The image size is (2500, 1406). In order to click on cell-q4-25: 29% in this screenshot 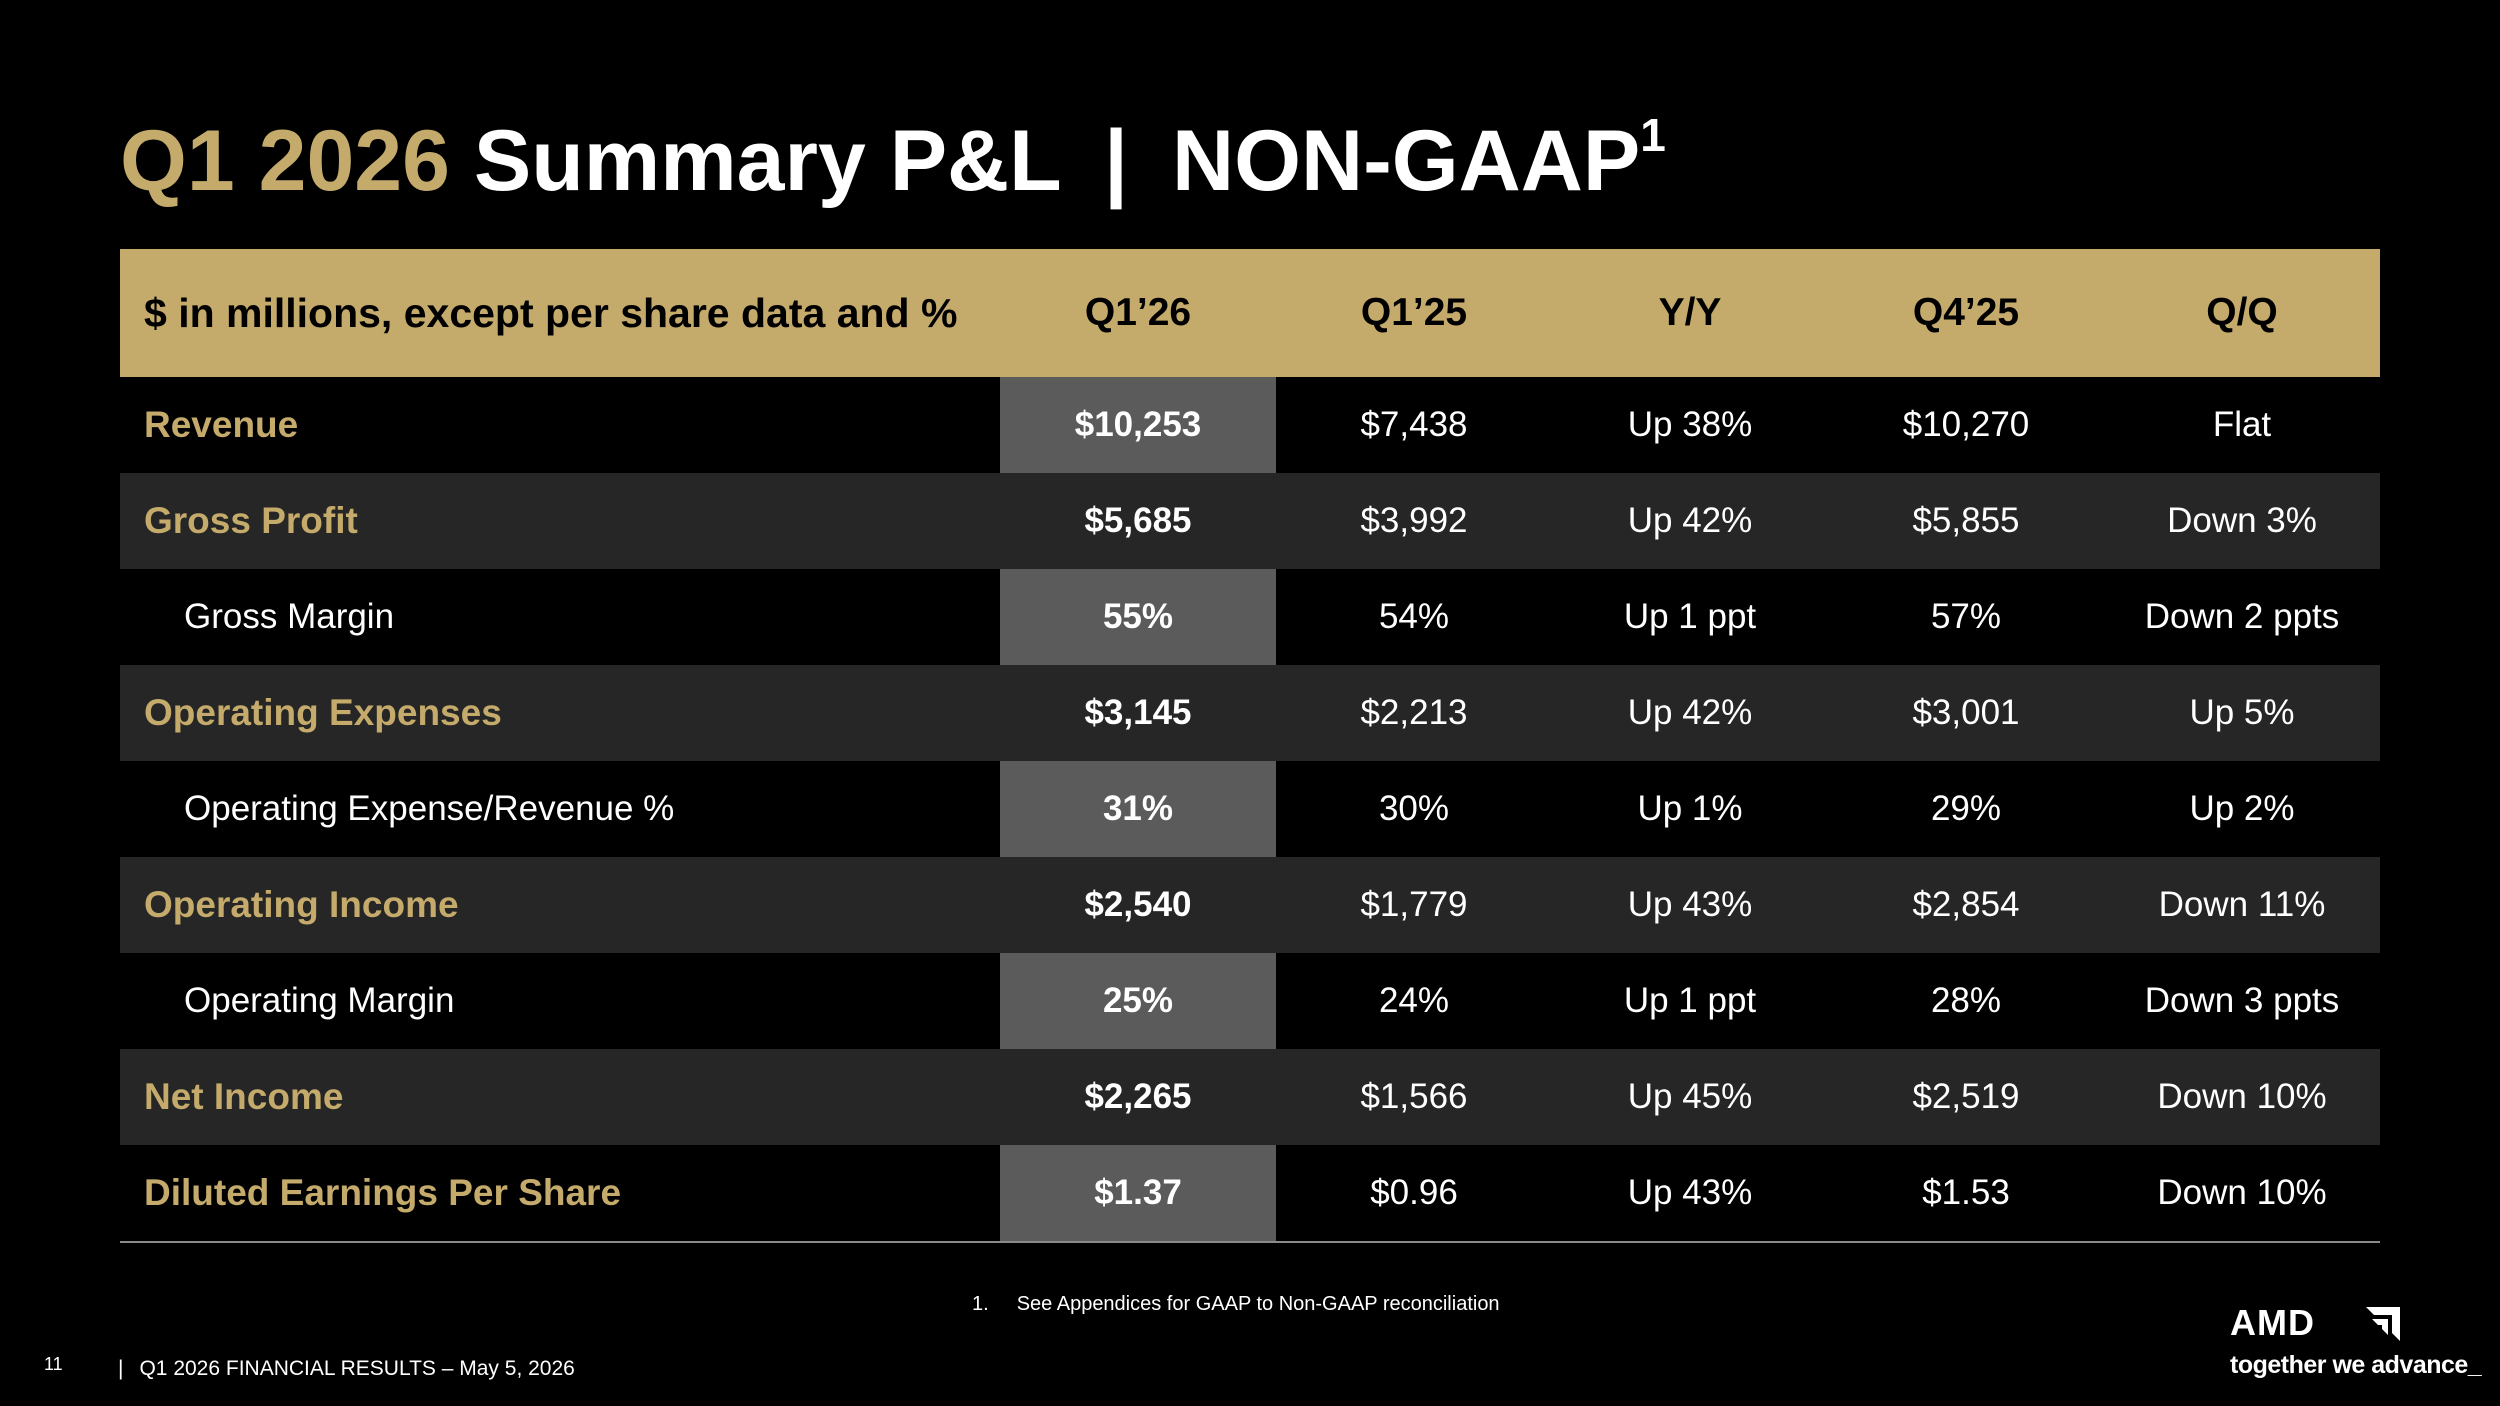, I will do `click(1966, 808)`.